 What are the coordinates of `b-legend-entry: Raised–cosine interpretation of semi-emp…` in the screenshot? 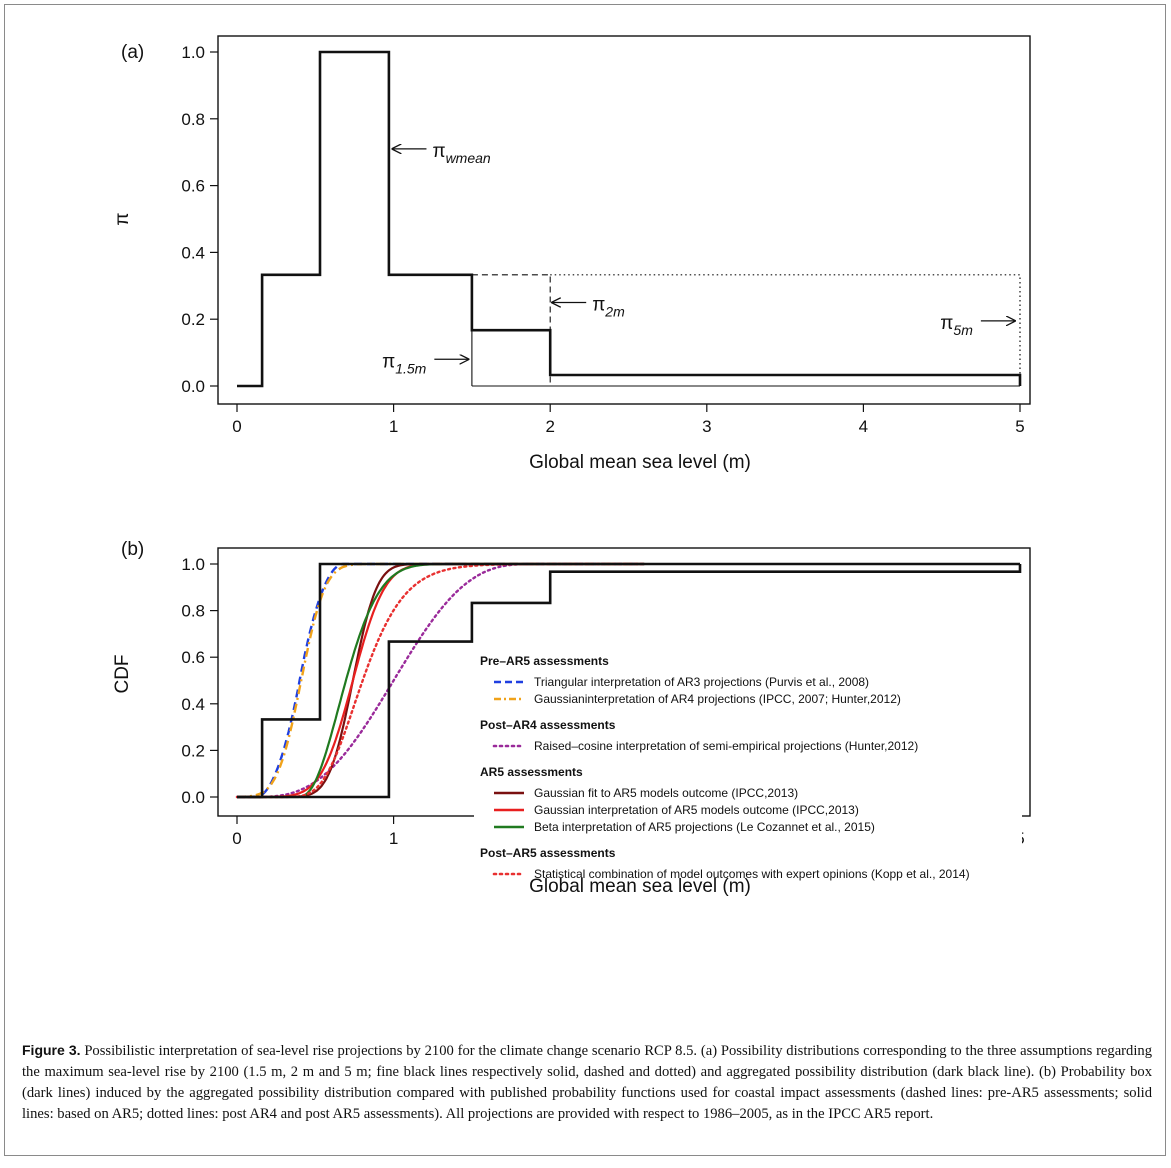 It's located at (726, 746).